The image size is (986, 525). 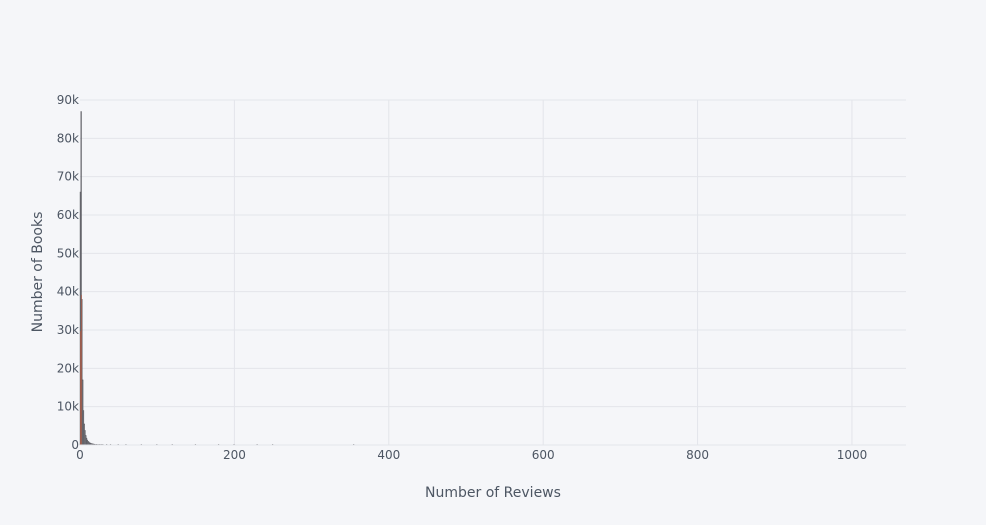 What do you see at coordinates (234, 455) in the screenshot?
I see `x-tick-label: 200` at bounding box center [234, 455].